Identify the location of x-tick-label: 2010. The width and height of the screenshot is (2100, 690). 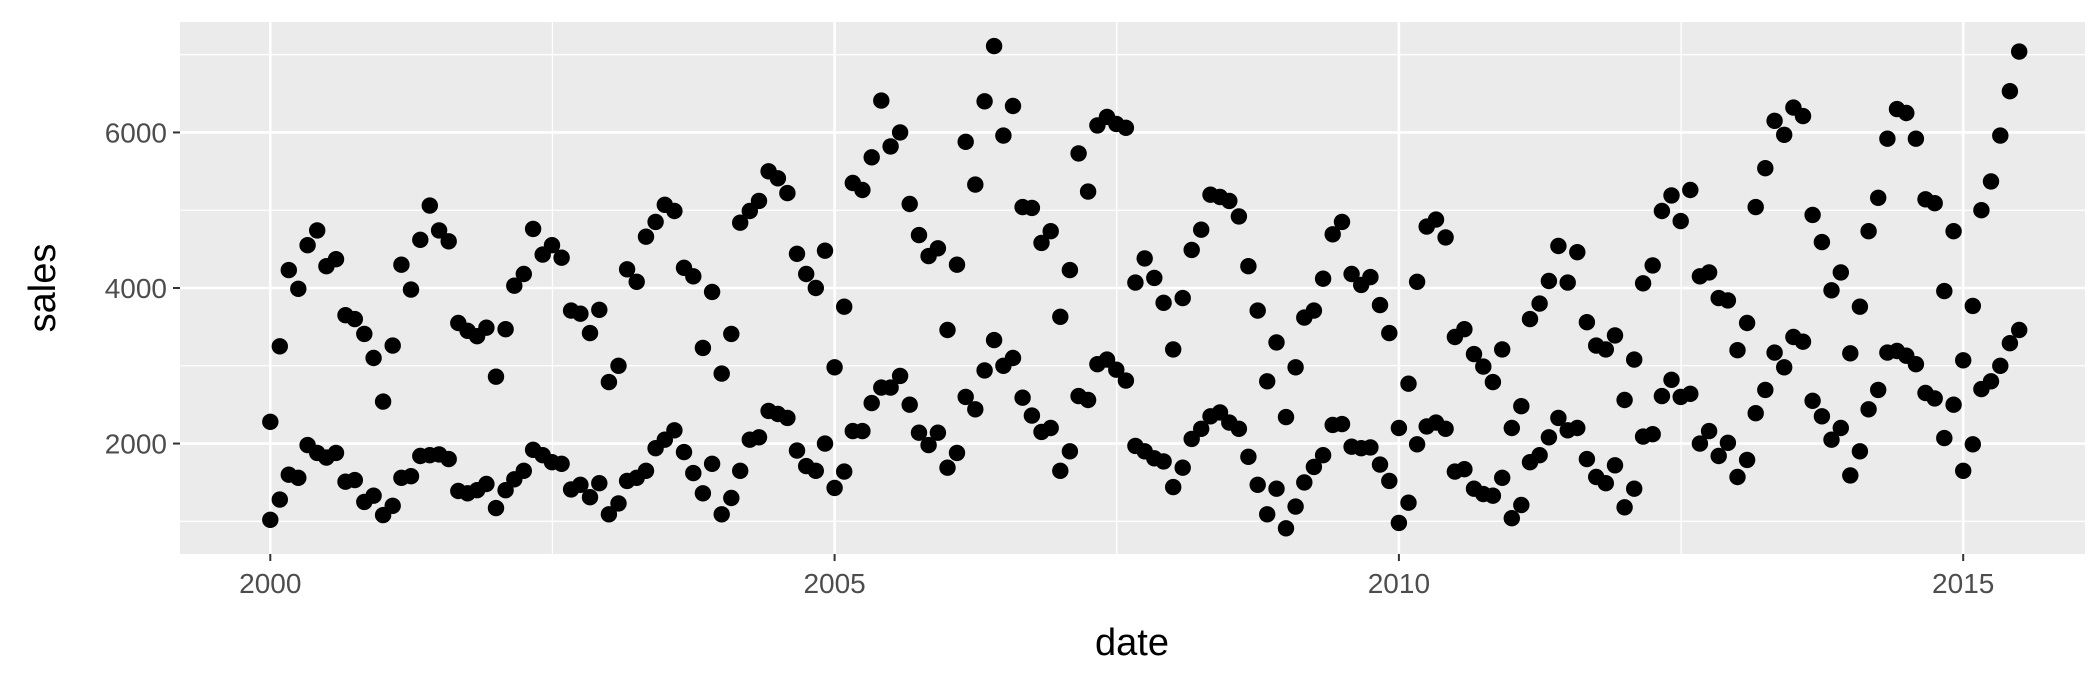
(1399, 583).